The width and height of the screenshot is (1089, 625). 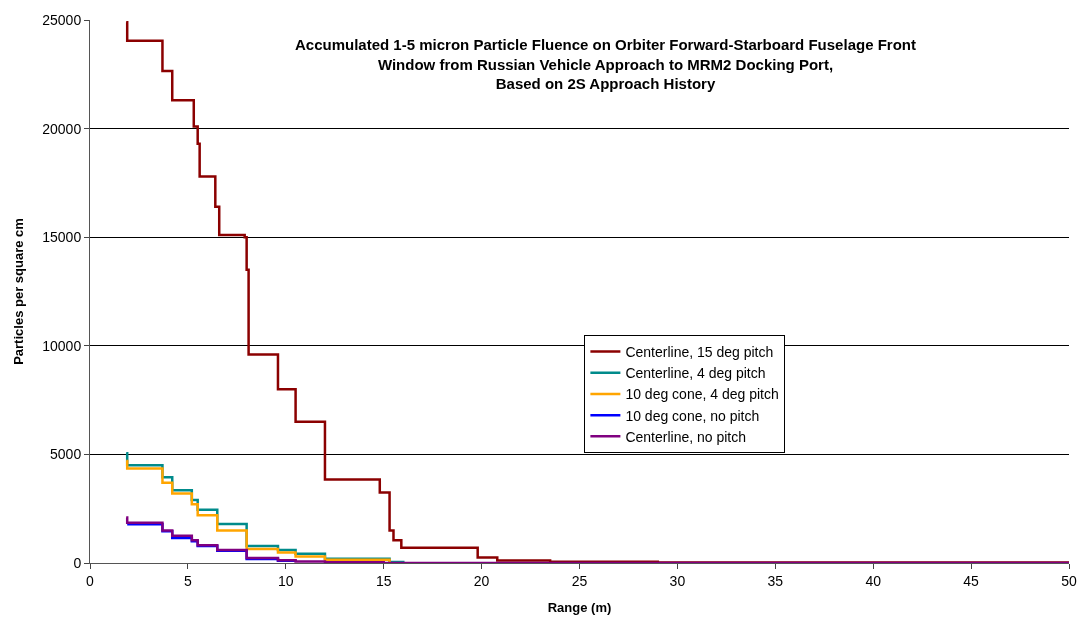 What do you see at coordinates (62, 345) in the screenshot?
I see `y-tick-label: 10000` at bounding box center [62, 345].